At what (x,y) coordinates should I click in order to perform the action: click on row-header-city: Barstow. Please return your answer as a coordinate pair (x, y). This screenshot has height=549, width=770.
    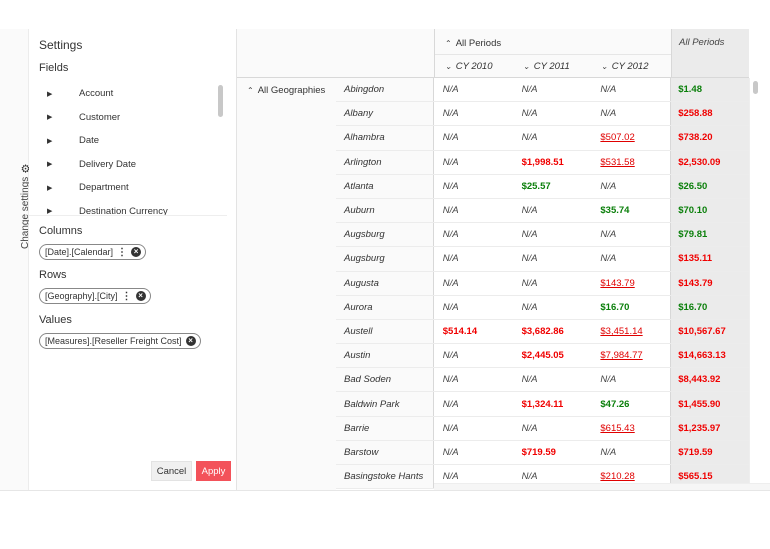
    Looking at the image, I should click on (385, 452).